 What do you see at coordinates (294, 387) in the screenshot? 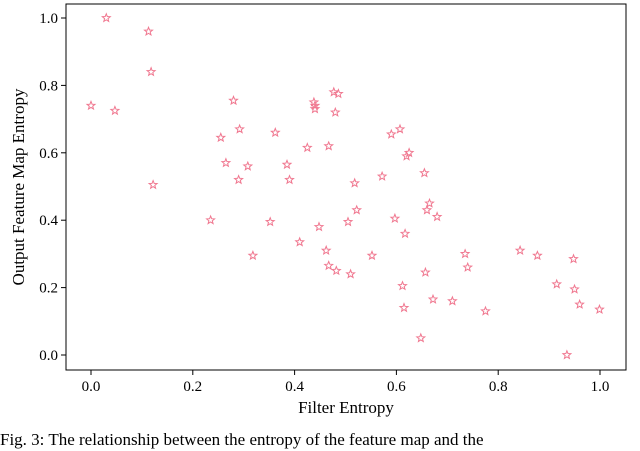
I see `x-tick-label: 0.4` at bounding box center [294, 387].